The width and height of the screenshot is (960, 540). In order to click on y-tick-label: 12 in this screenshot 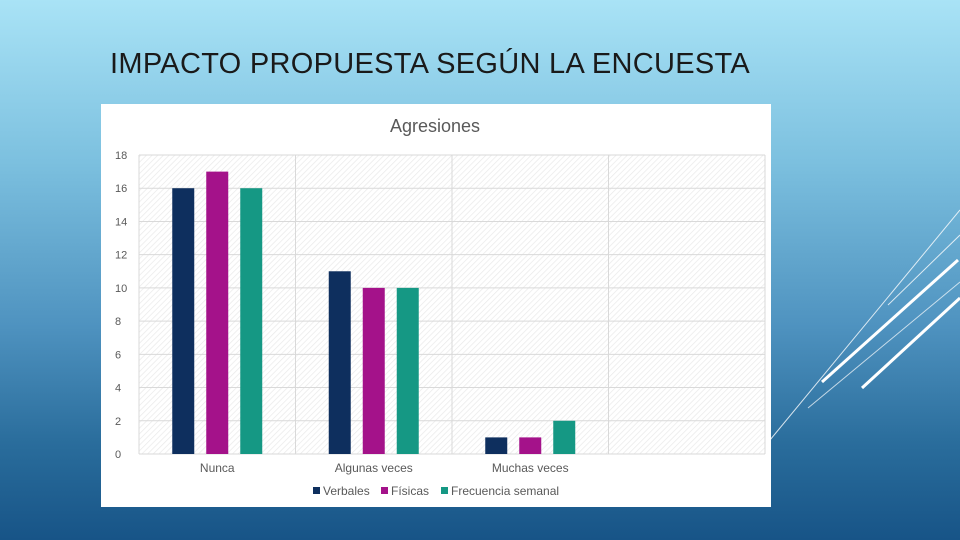, I will do `click(121, 256)`.